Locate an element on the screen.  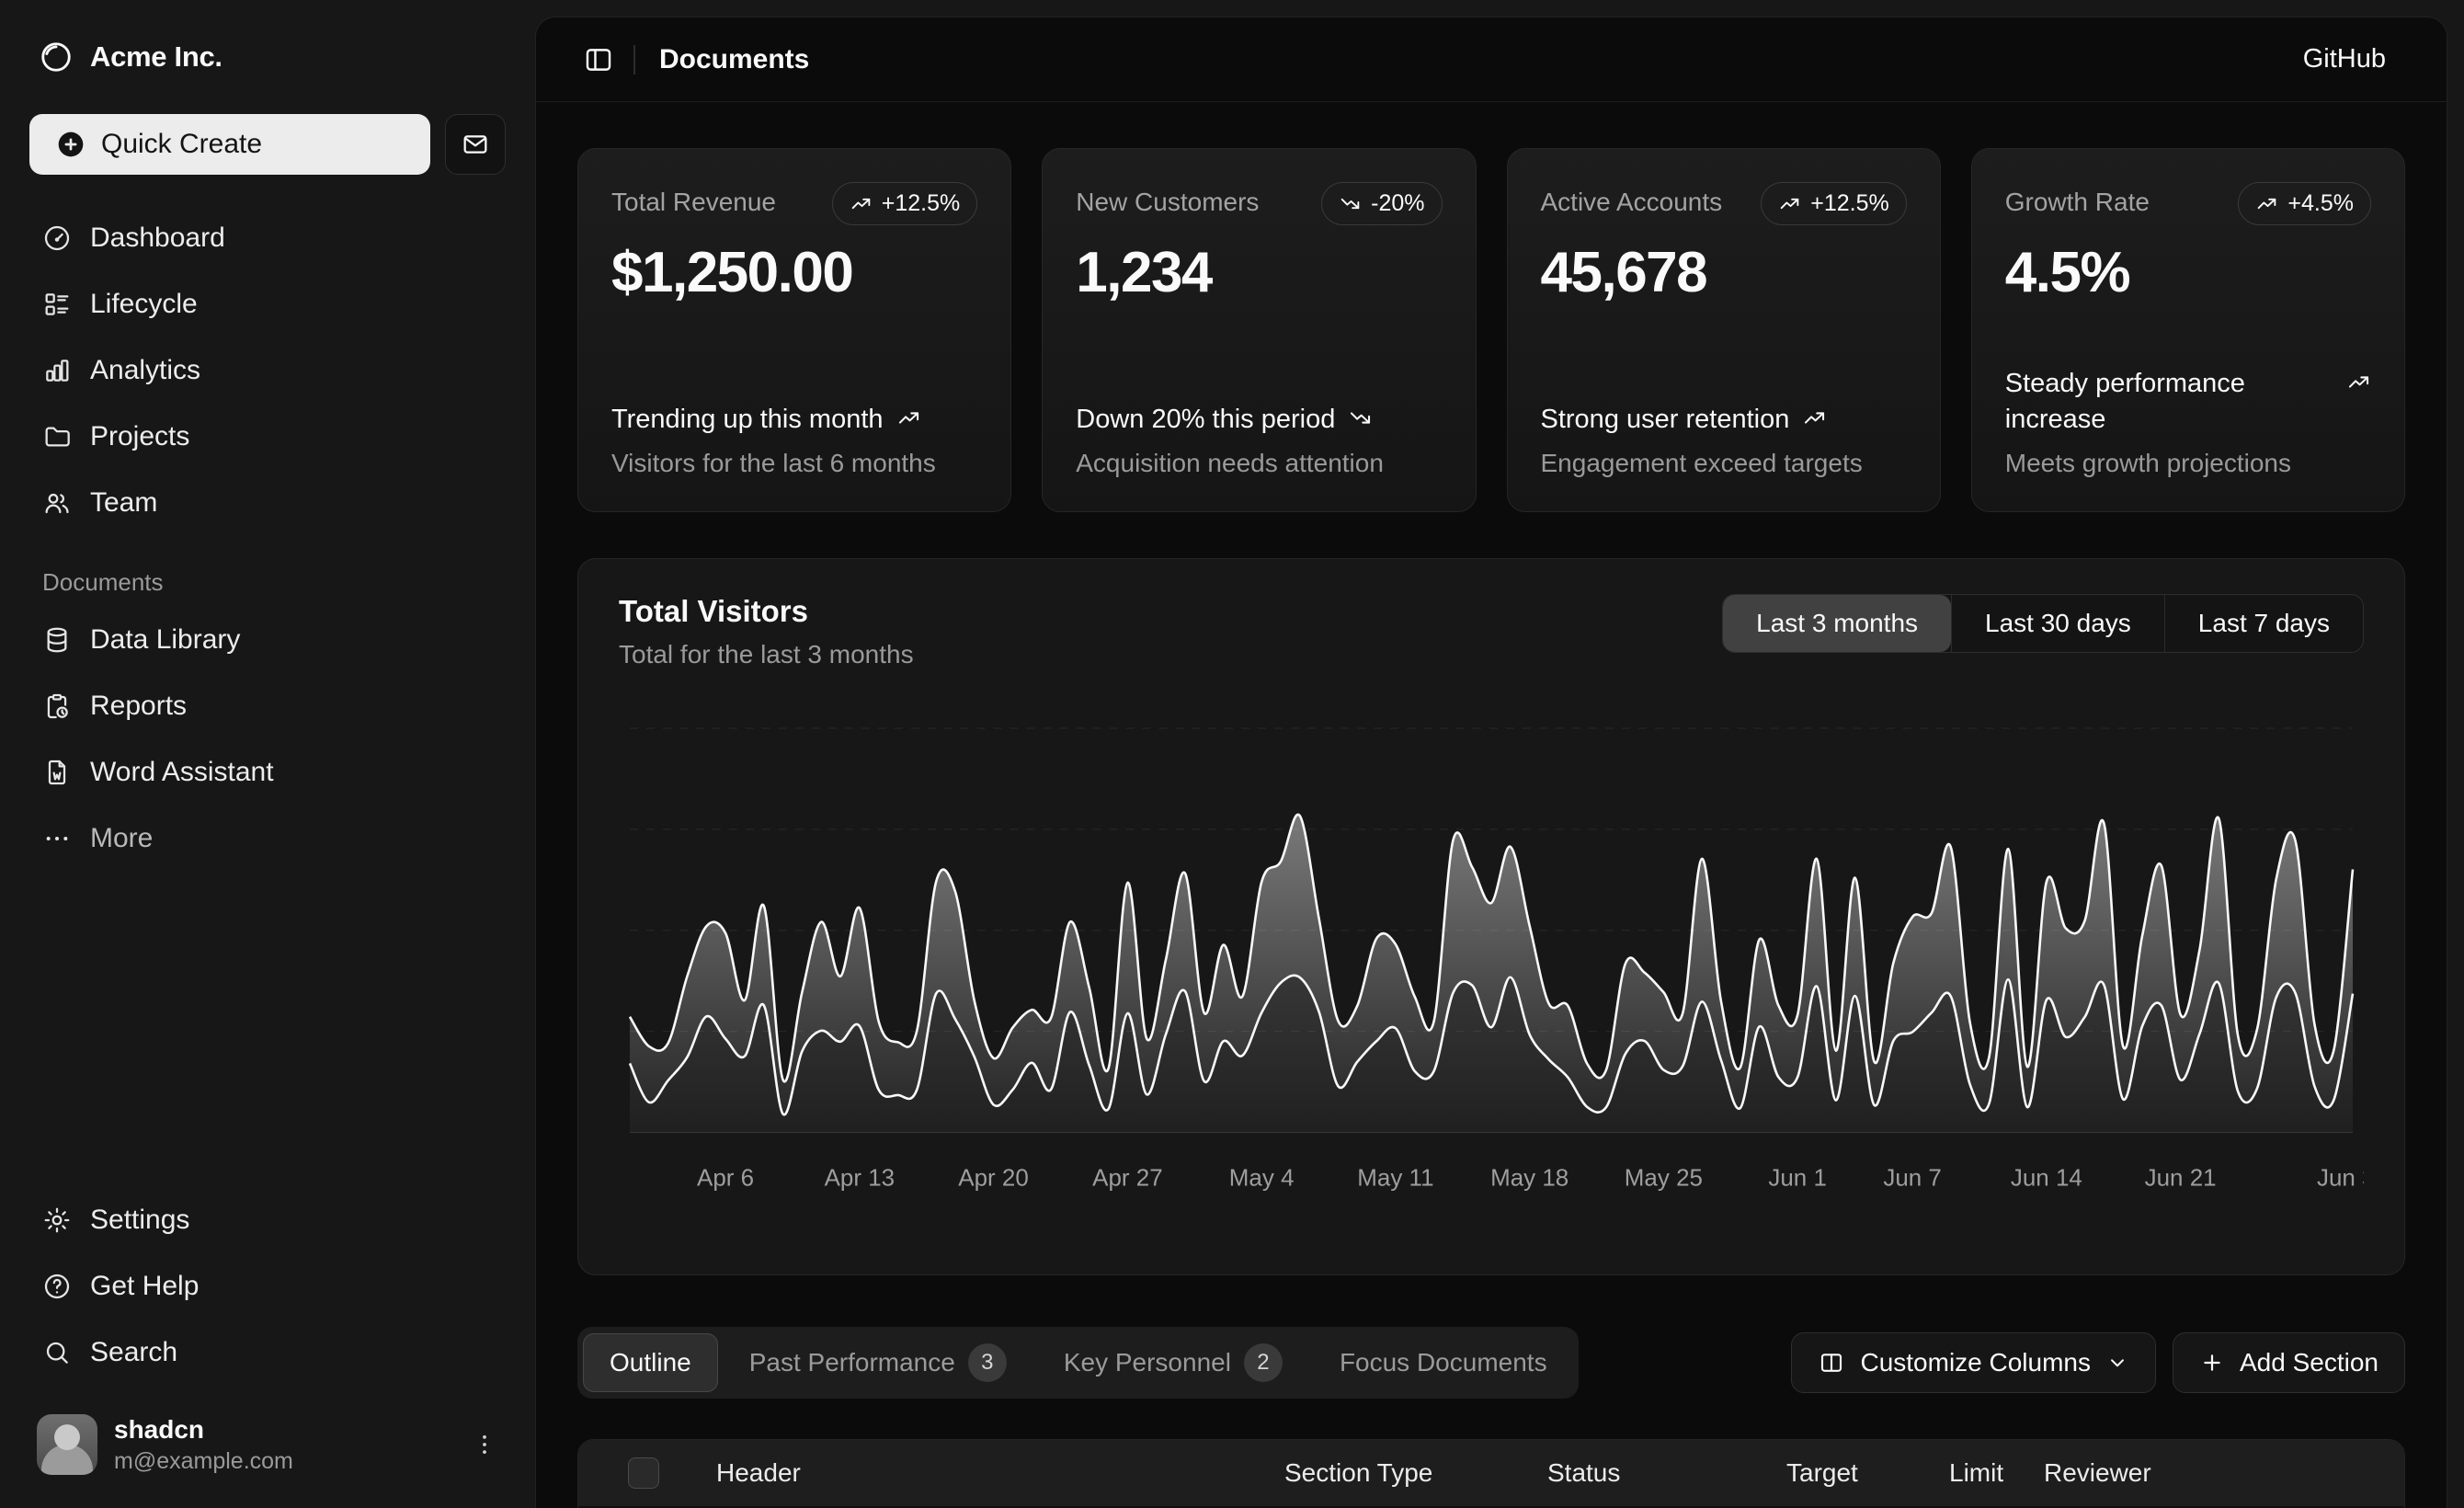
quick-create-button: Quick Create is located at coordinates (229, 144).